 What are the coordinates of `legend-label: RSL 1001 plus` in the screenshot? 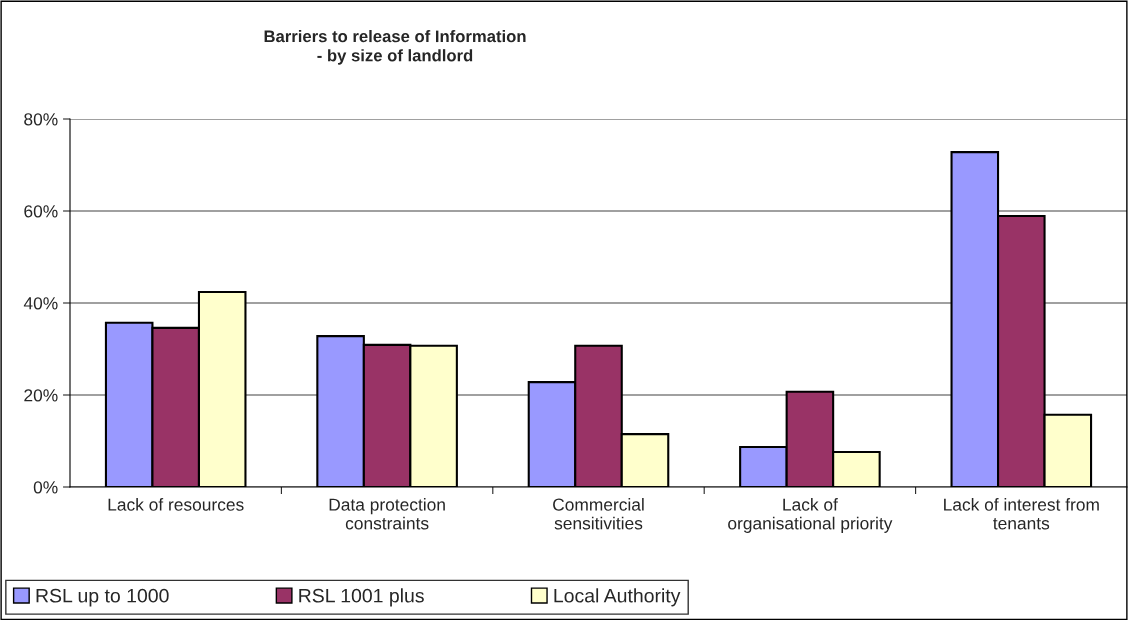 It's located at (361, 597).